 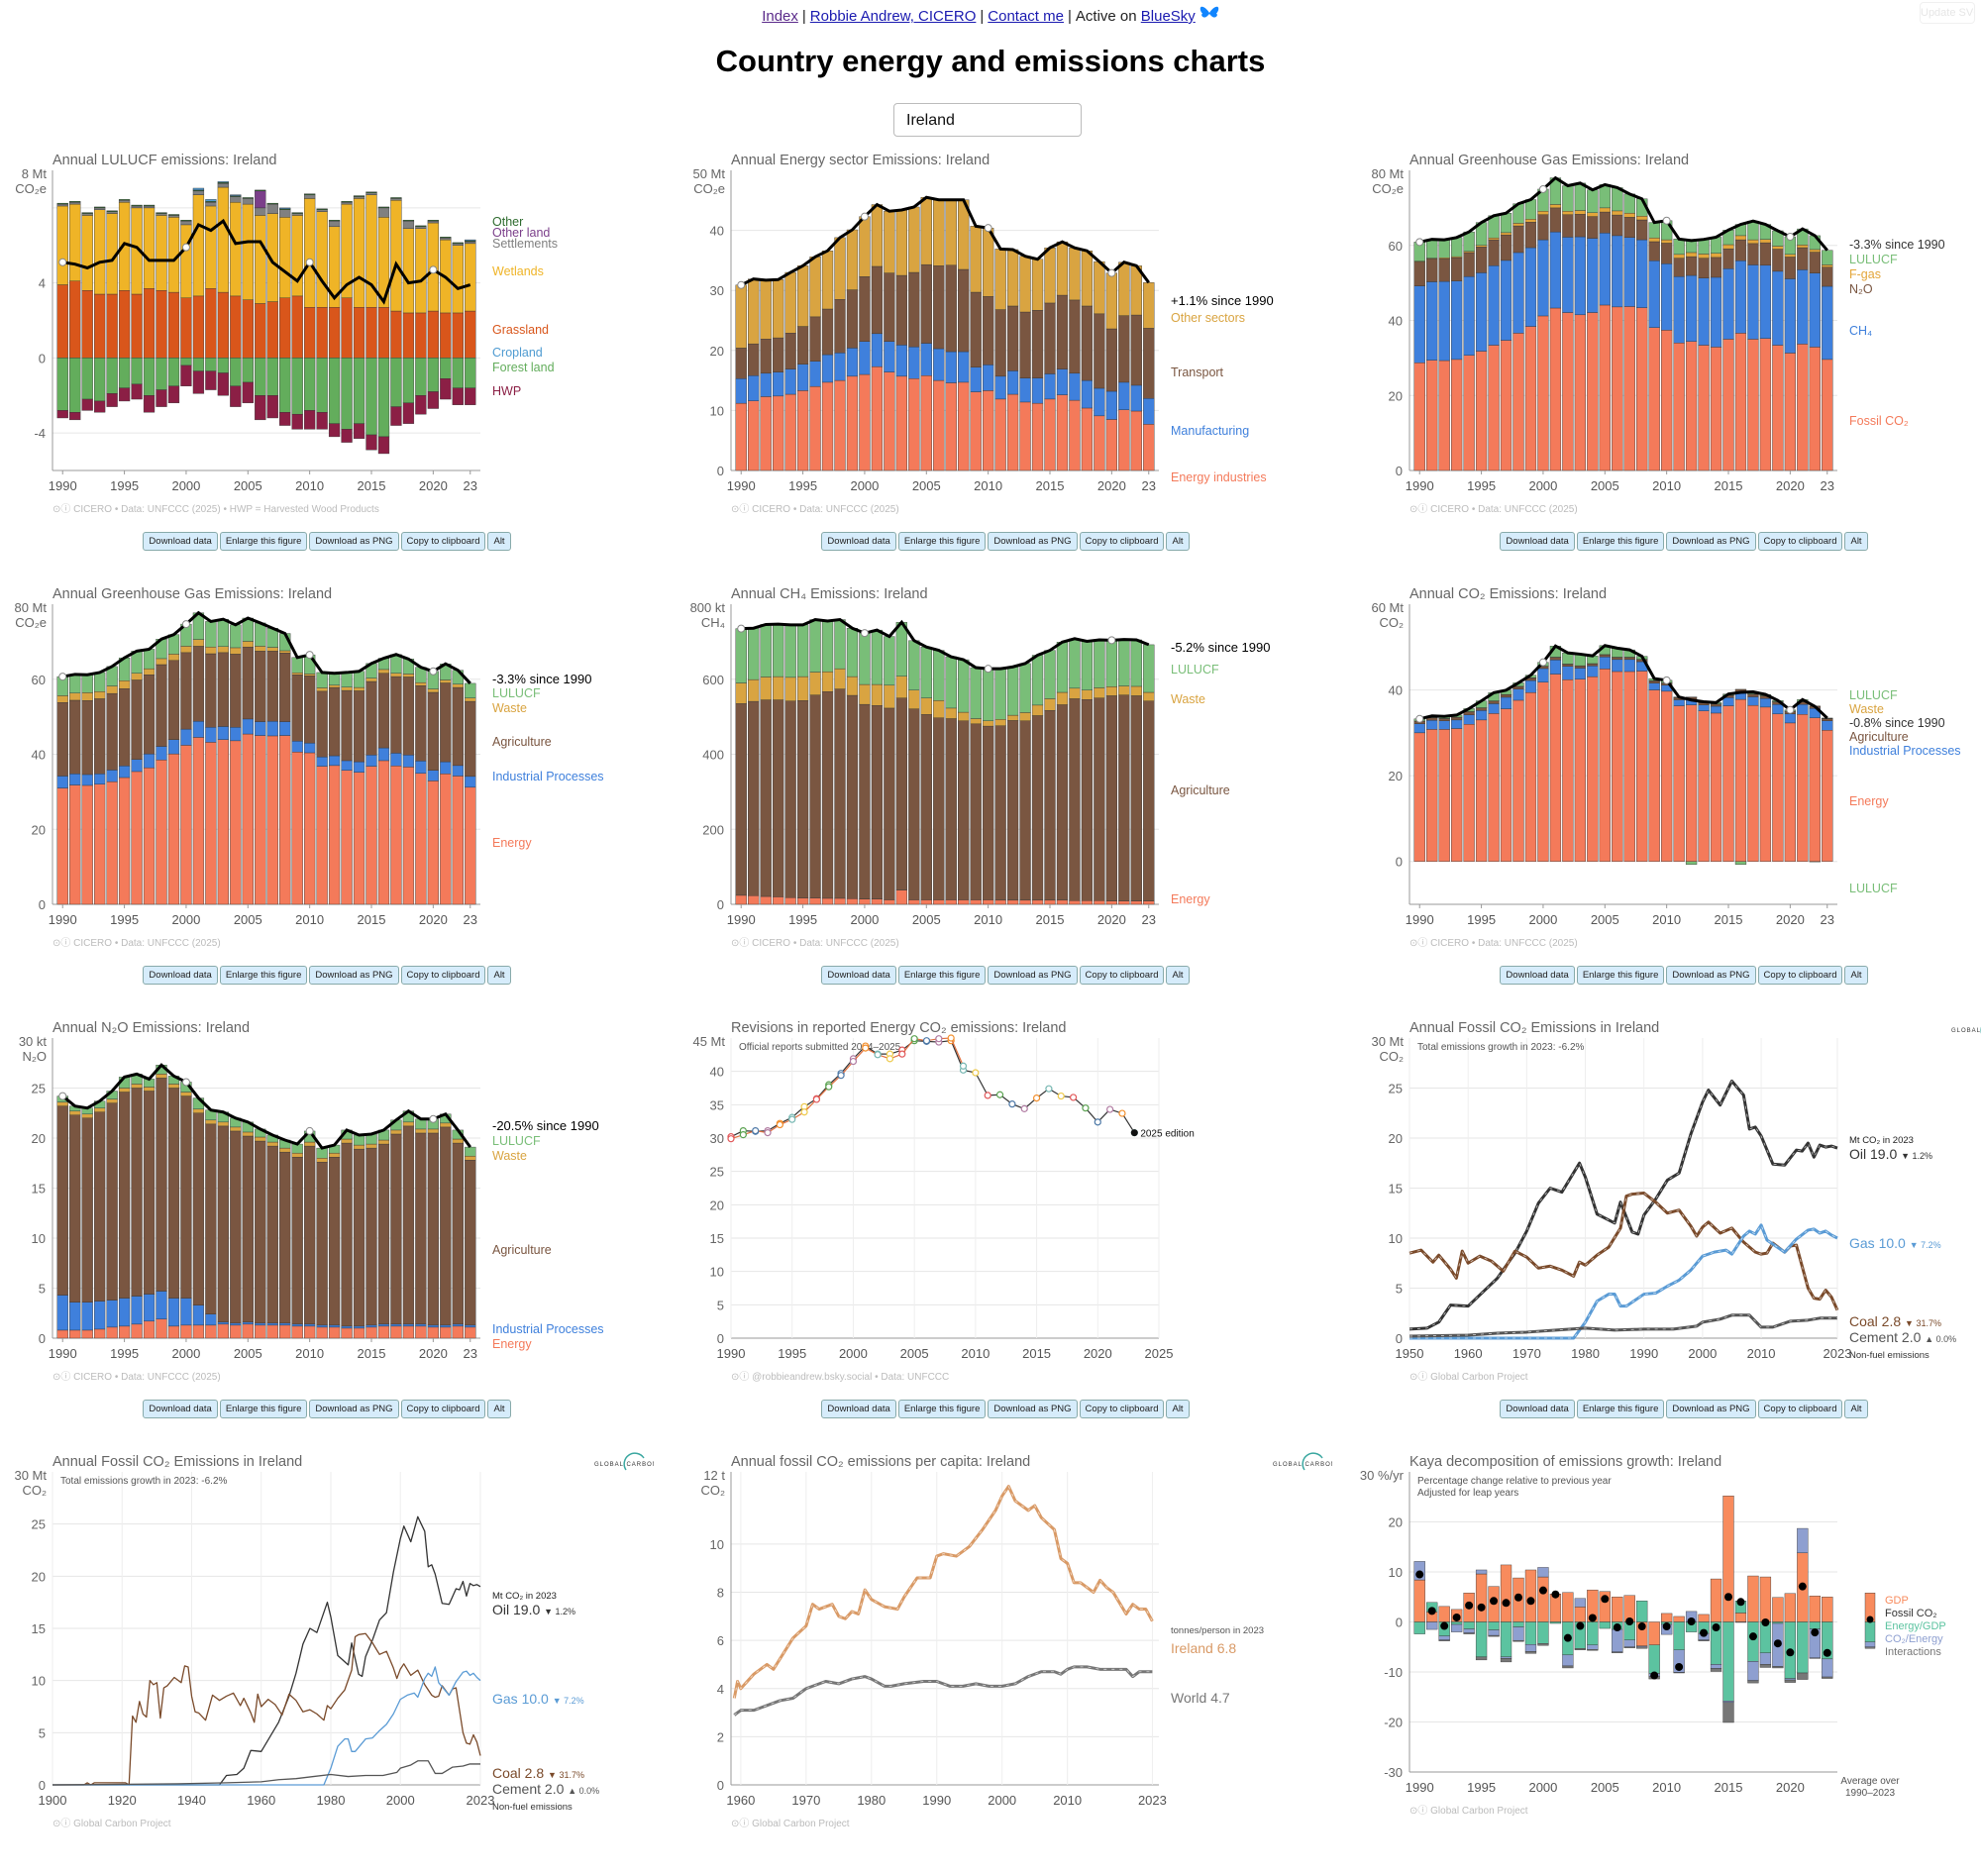 What do you see at coordinates (266, 1726) in the screenshot?
I see `series-line-gas` at bounding box center [266, 1726].